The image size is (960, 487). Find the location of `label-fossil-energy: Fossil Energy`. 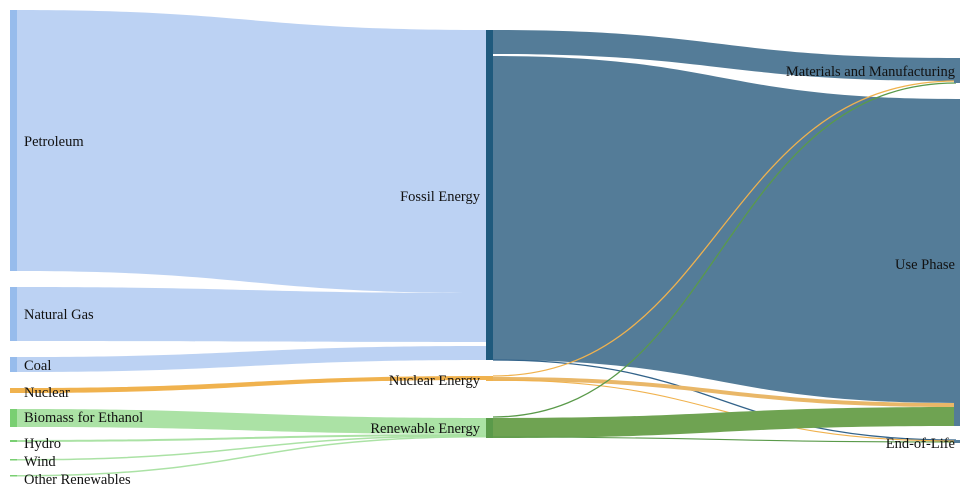

label-fossil-energy: Fossil Energy is located at coordinates (440, 197).